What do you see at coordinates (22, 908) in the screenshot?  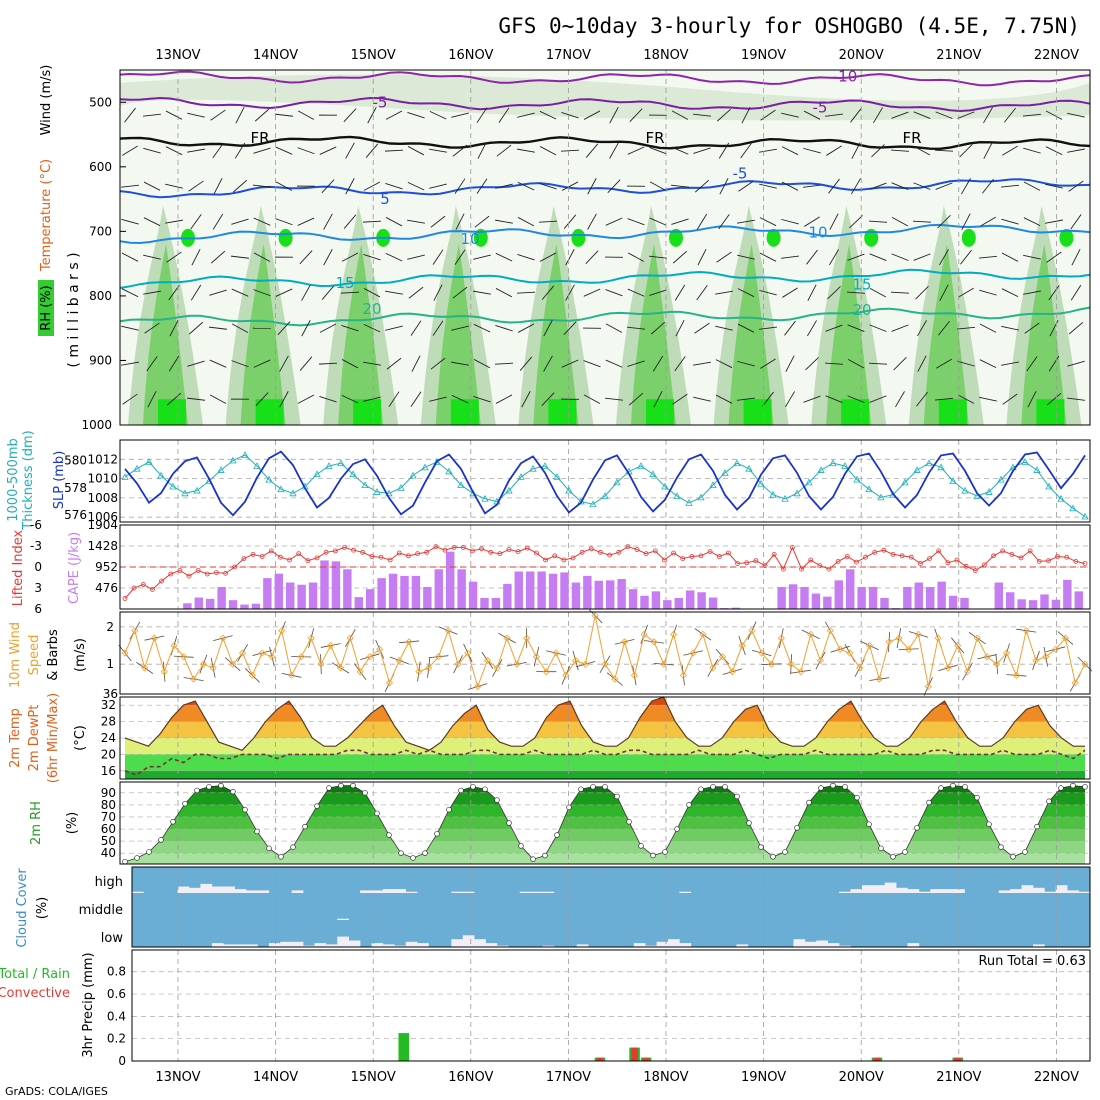 I see `cloud-axis-label: Cloud Cover` at bounding box center [22, 908].